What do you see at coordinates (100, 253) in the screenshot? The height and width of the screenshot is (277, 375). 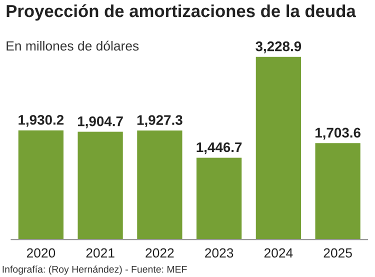 I see `x-tick-label: 2021` at bounding box center [100, 253].